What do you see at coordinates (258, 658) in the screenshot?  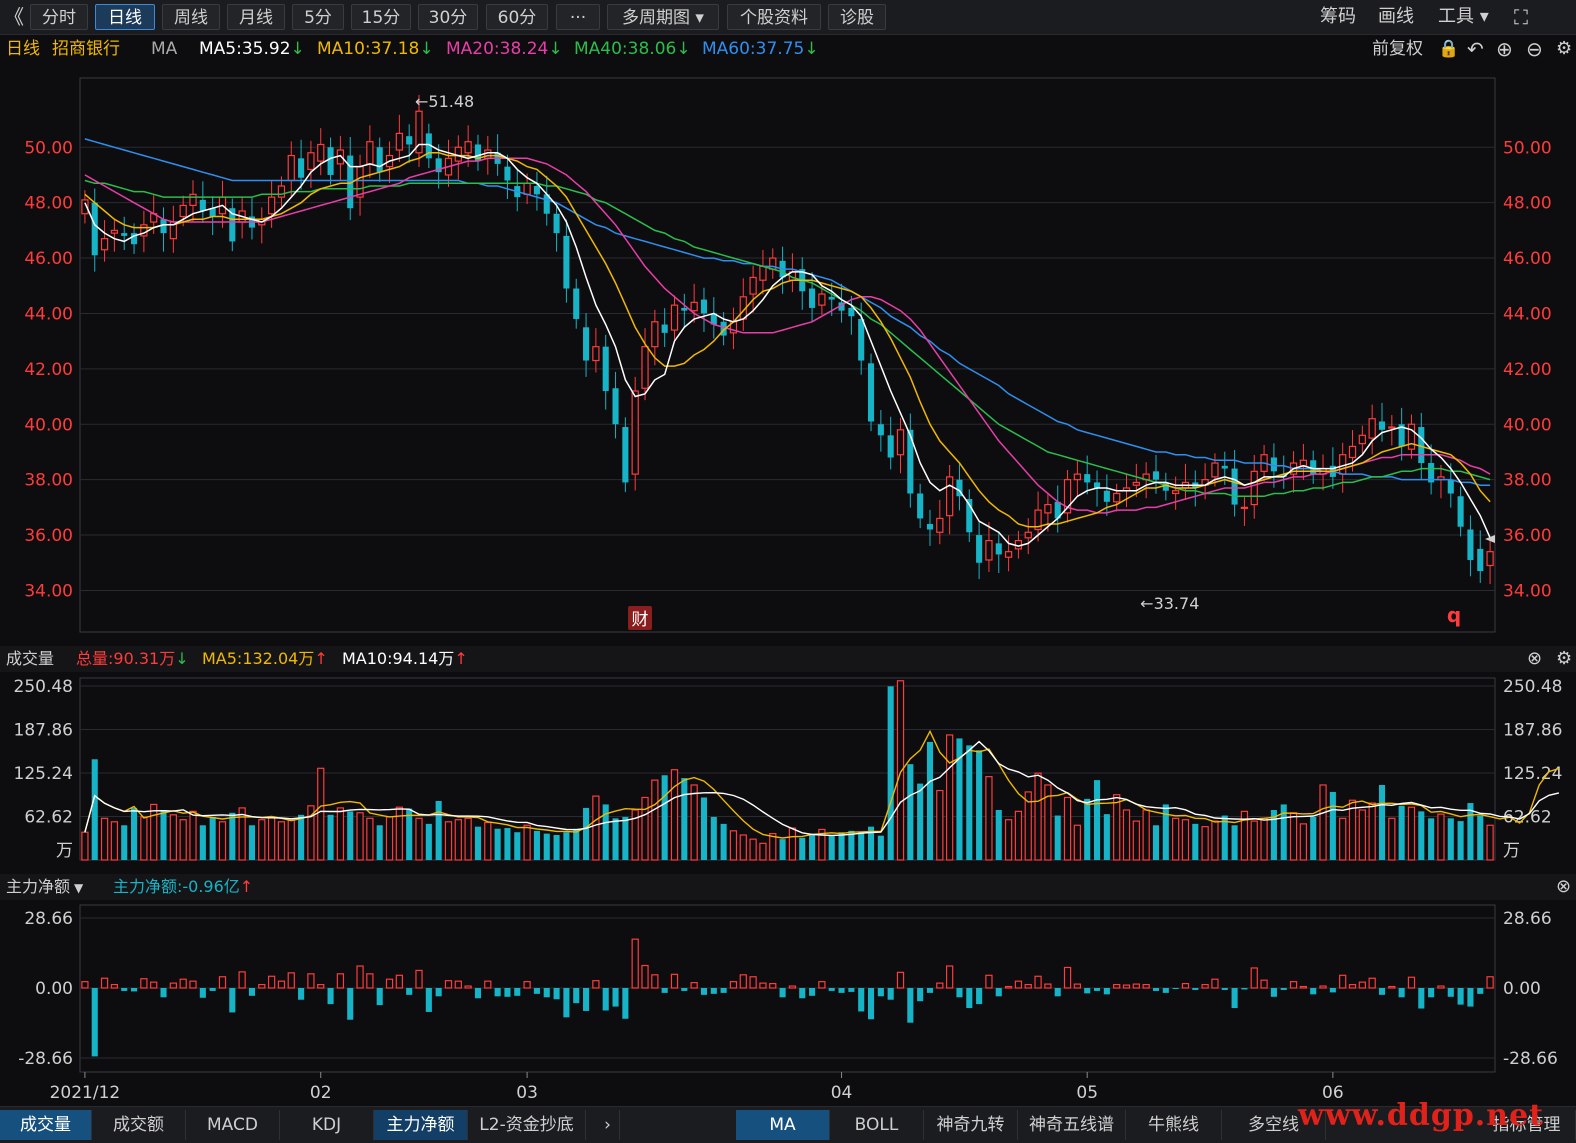 I see `volume-ma5-text: MA5:132.04万` at bounding box center [258, 658].